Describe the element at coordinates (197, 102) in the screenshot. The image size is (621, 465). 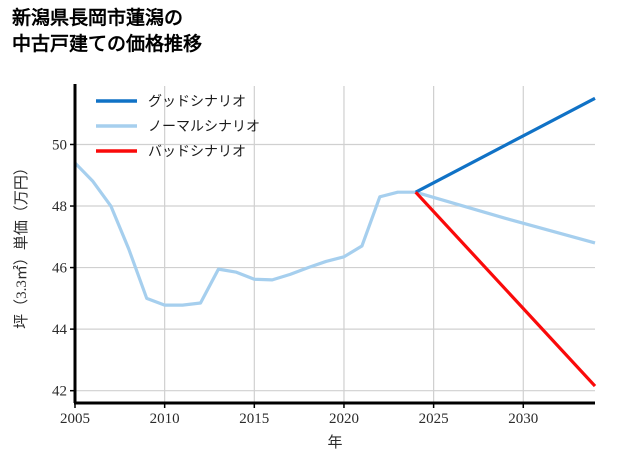
I see `legend-label-0: グッドシナリオ` at that location.